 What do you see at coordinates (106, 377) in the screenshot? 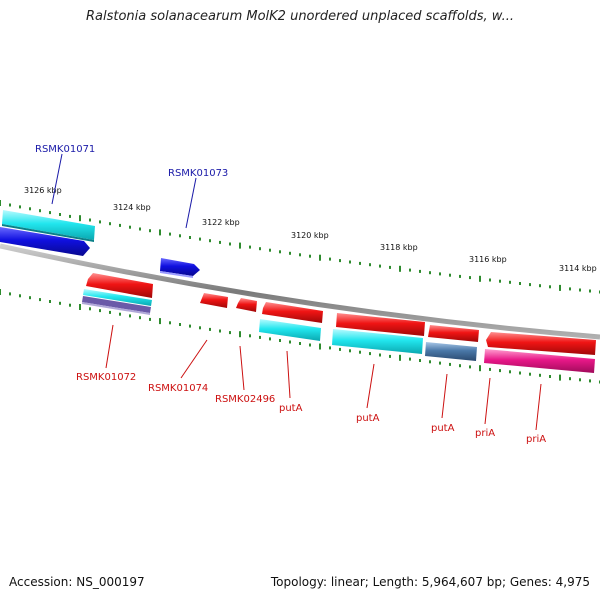
I see `gene-label-rsmk01072: RSMK01072` at bounding box center [106, 377].